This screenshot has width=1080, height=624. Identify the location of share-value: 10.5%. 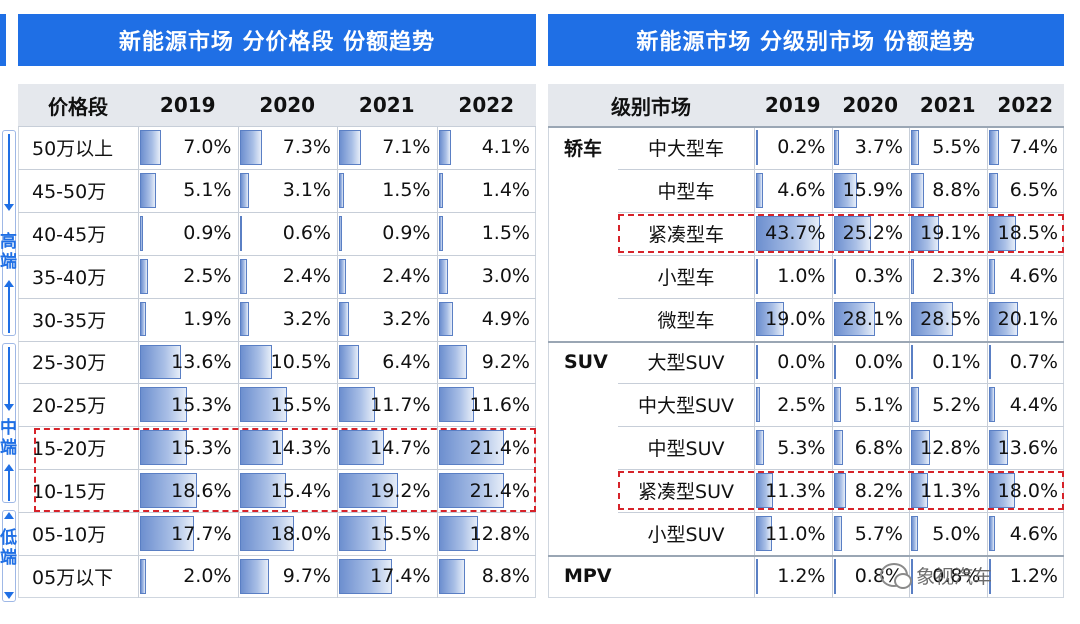
(300, 361).